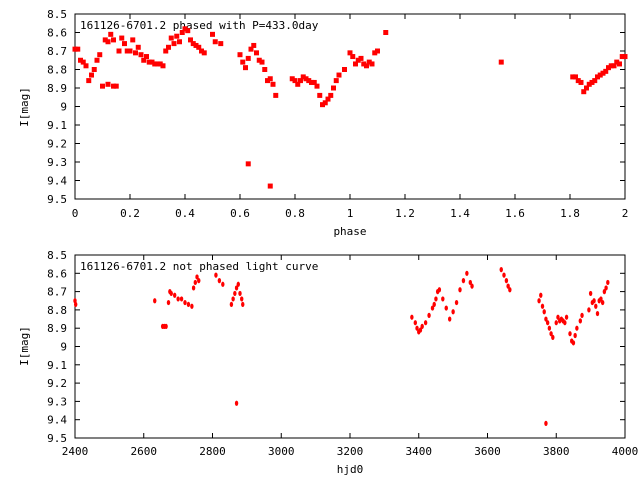 Image resolution: width=640 pixels, height=485 pixels. Describe the element at coordinates (57, 273) in the screenshot. I see `unphased-y-tick-label: 8.6` at that location.